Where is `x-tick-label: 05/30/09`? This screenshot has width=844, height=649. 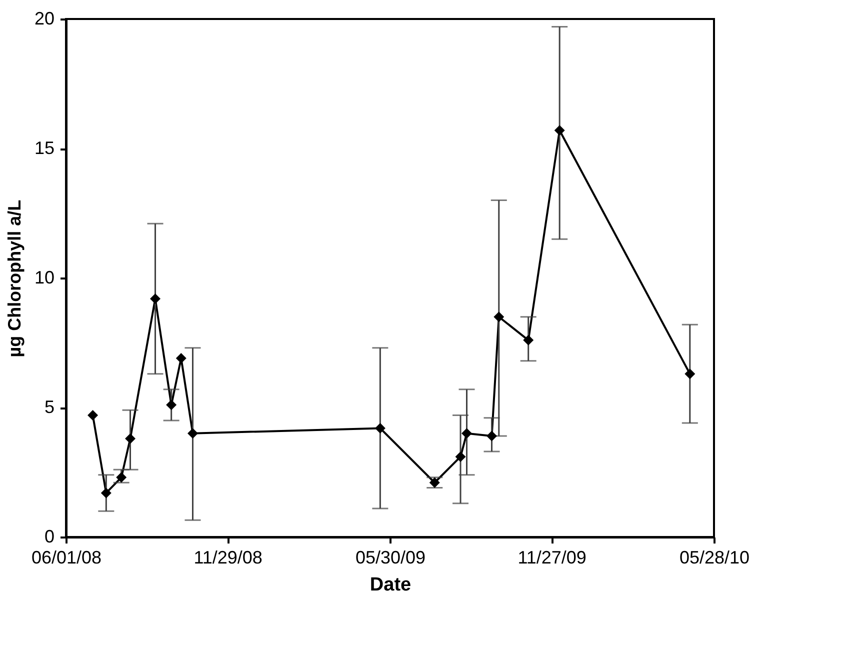 x-tick-label: 05/30/09 is located at coordinates (390, 558).